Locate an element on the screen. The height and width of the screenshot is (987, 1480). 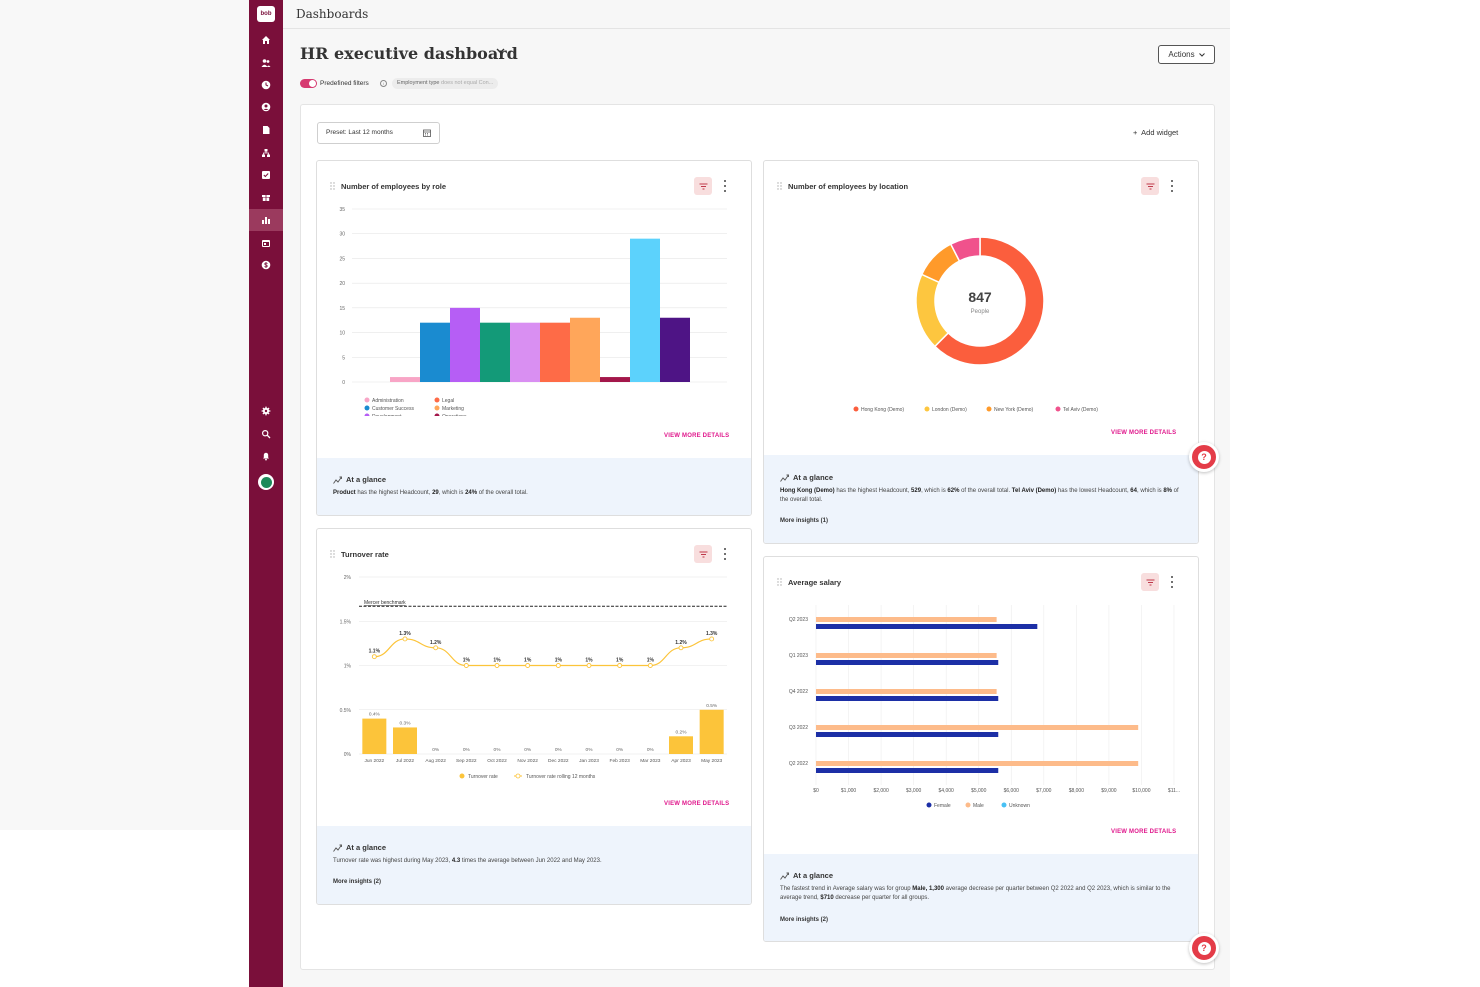
question-icon: ? is located at coordinates (1204, 948).